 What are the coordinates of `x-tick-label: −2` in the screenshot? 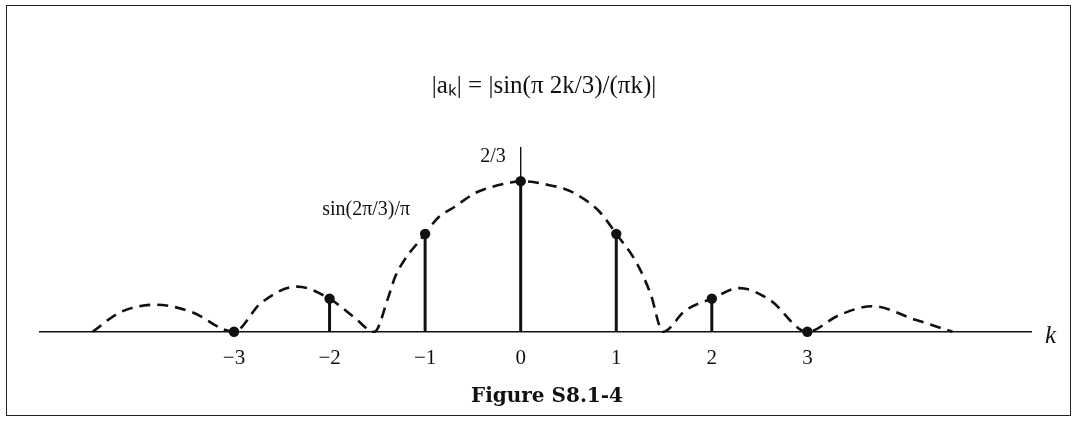 It's located at (329, 356).